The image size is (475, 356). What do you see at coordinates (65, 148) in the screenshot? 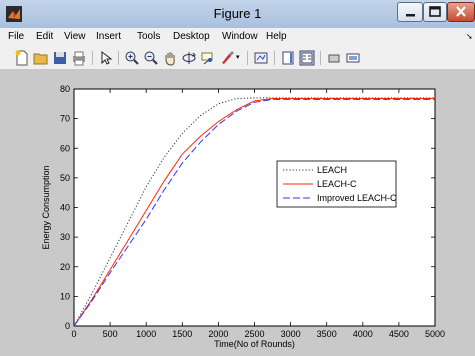
I see `y-tick-label: 60` at bounding box center [65, 148].